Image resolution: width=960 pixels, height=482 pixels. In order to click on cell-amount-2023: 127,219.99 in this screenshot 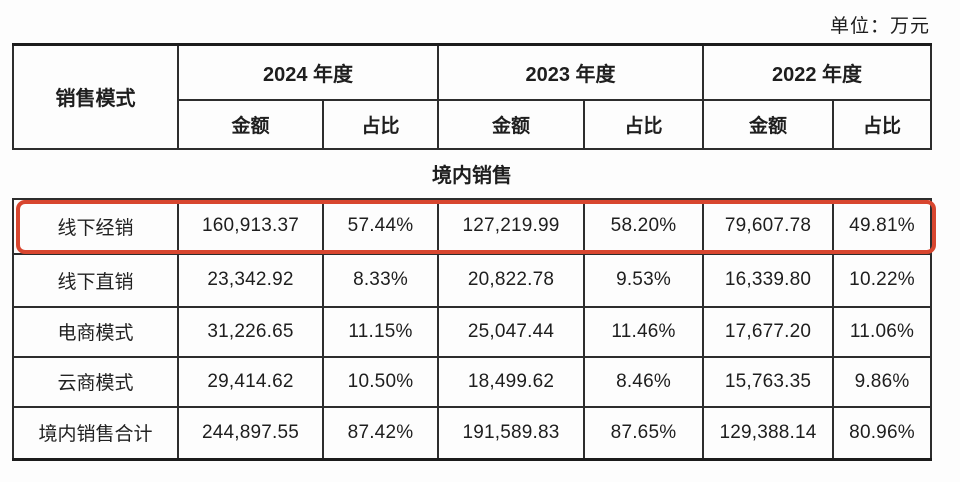, I will do `click(511, 226)`.